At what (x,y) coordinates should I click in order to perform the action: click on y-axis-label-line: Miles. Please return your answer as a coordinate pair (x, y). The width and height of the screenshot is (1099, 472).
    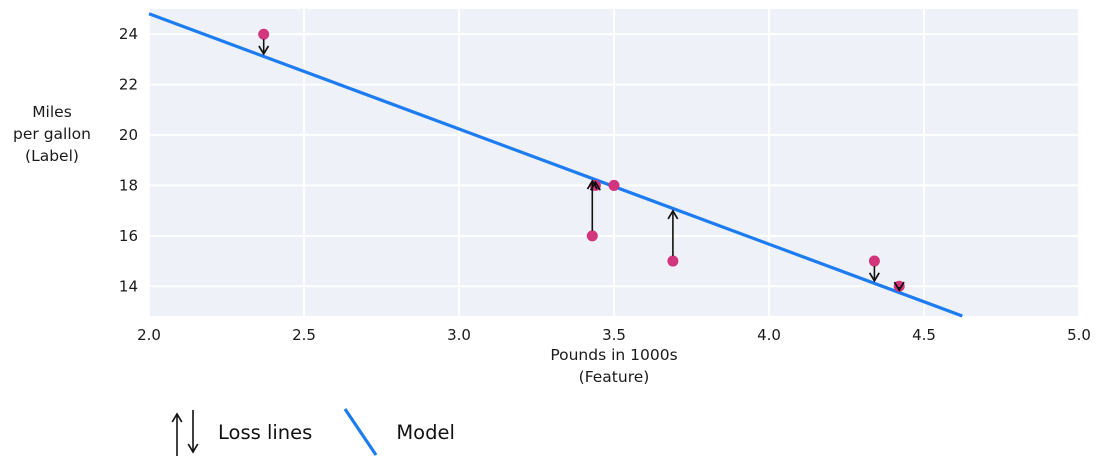
    Looking at the image, I should click on (52, 112).